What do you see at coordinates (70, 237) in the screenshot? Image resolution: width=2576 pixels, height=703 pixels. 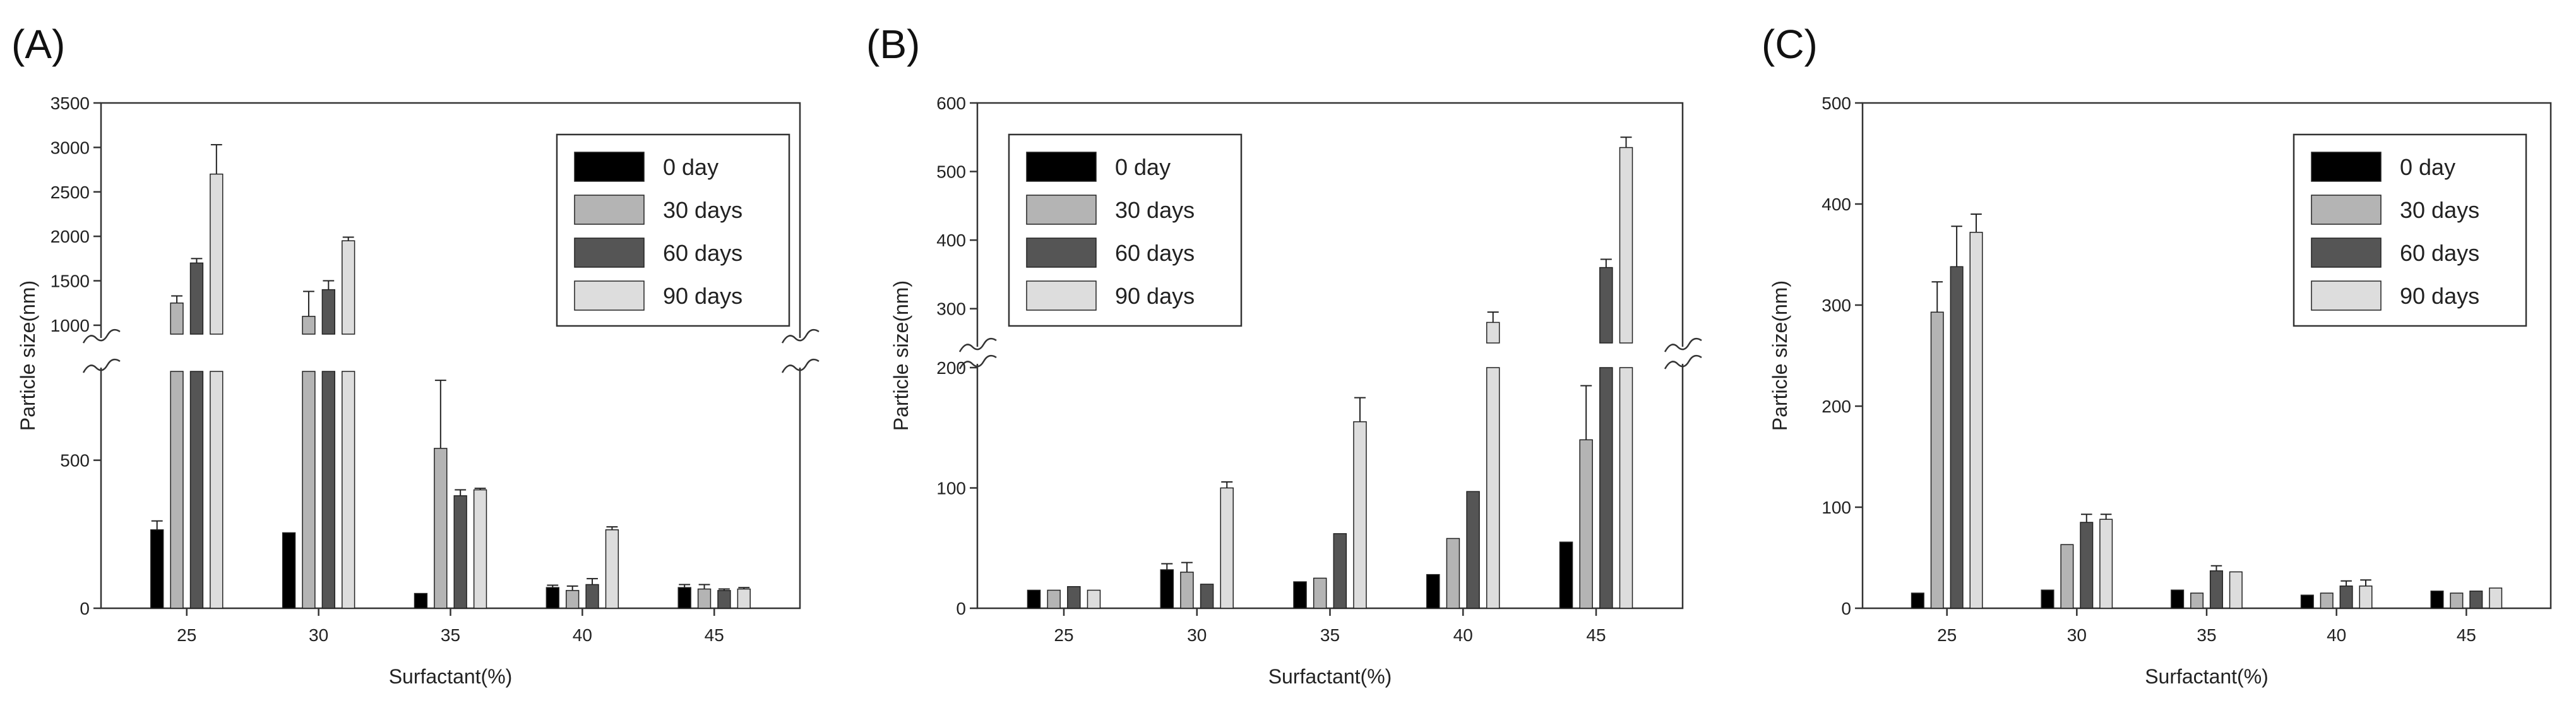 I see `y-tick-label: 2000` at bounding box center [70, 237].